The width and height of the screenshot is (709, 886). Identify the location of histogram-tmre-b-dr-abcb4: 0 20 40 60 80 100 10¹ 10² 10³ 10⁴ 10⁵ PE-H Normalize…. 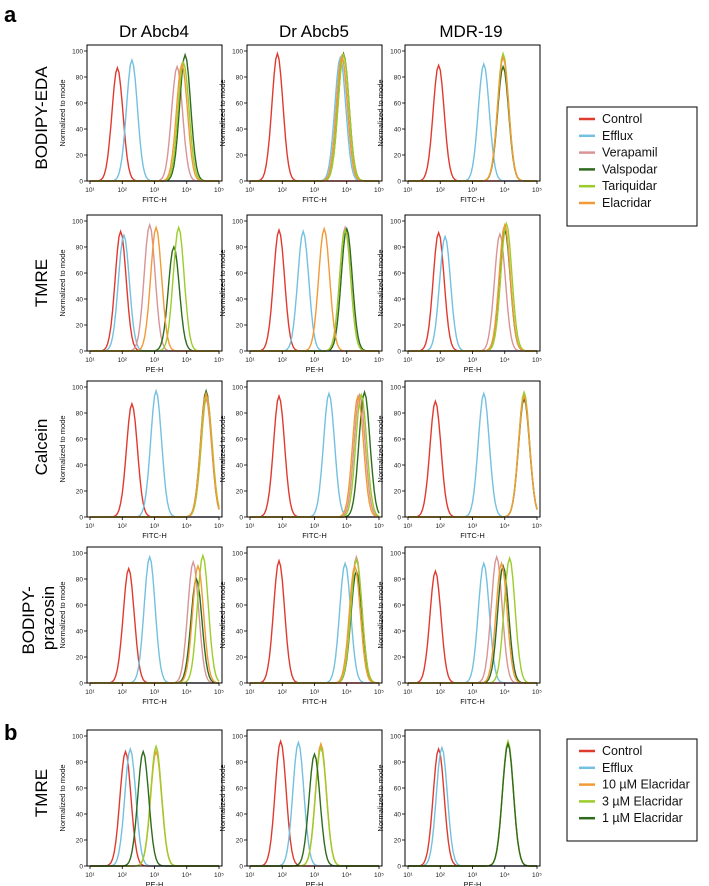
(141, 807).